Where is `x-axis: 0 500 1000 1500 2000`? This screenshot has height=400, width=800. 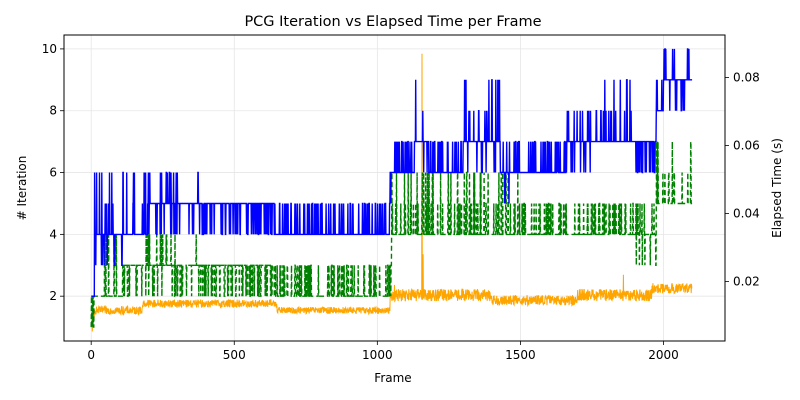 x-axis: 0 500 1000 1500 2000 is located at coordinates (383, 351).